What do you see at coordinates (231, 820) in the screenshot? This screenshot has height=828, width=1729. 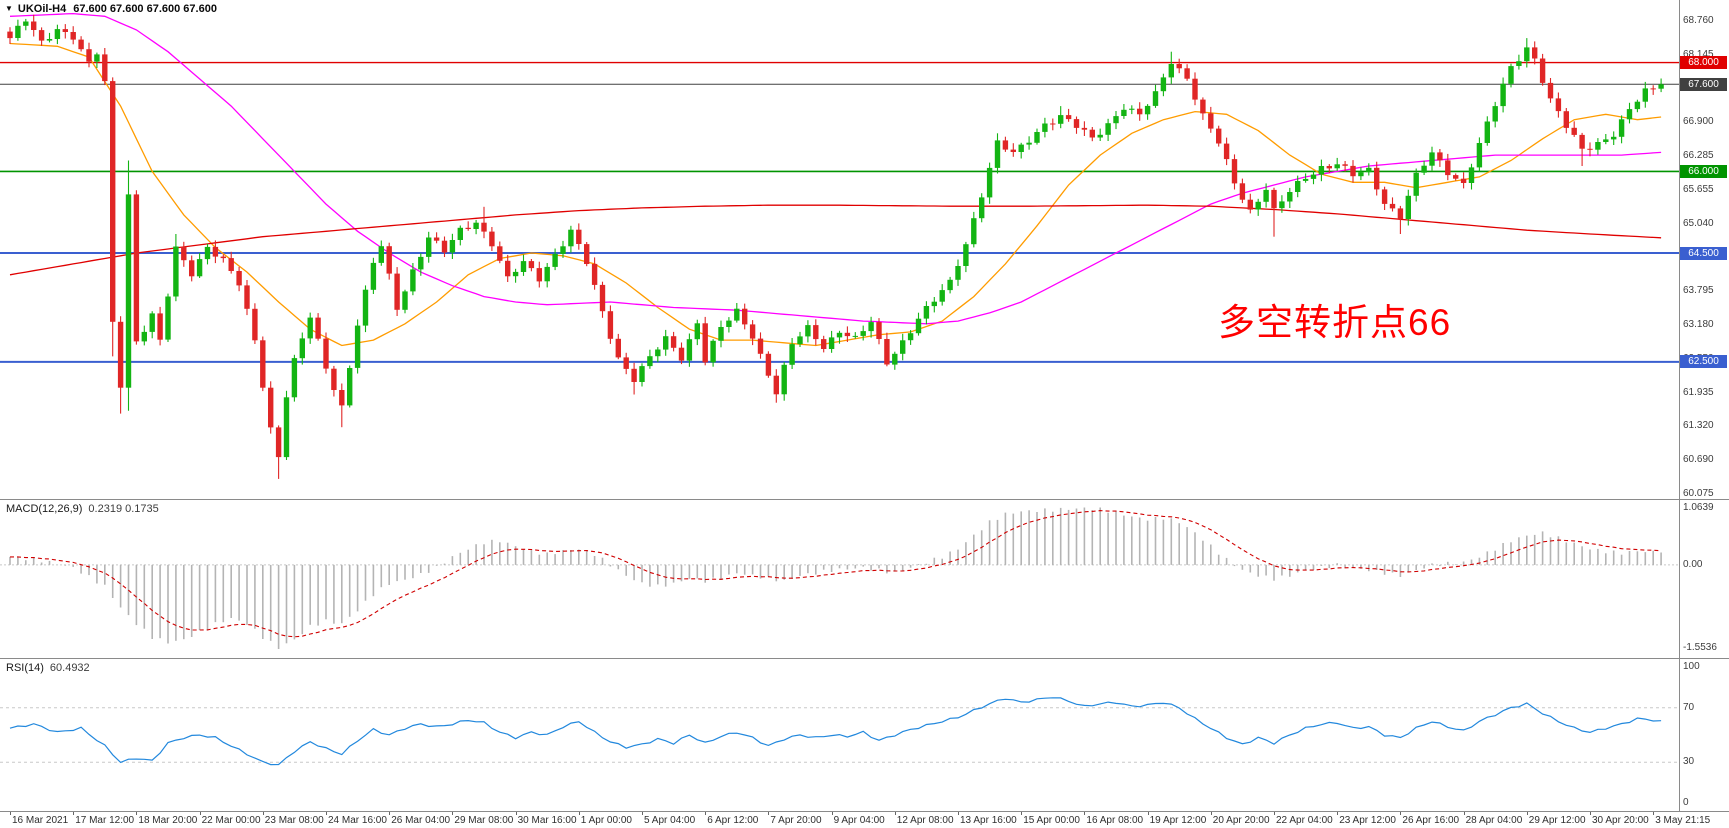 I see `time-label: 22 Mar 00:00` at bounding box center [231, 820].